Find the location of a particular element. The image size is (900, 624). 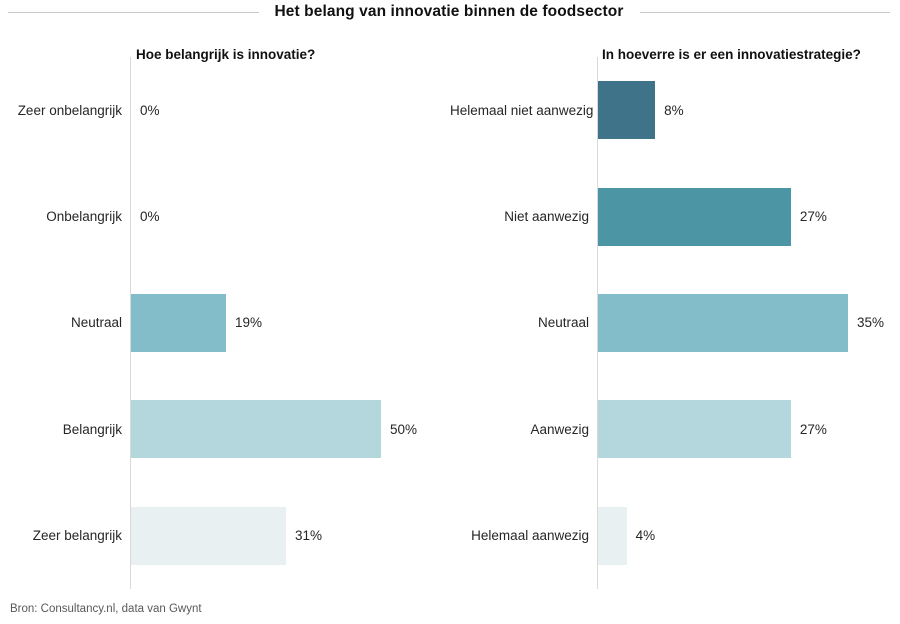

category-label: Zeer belangrijk is located at coordinates (77, 536).